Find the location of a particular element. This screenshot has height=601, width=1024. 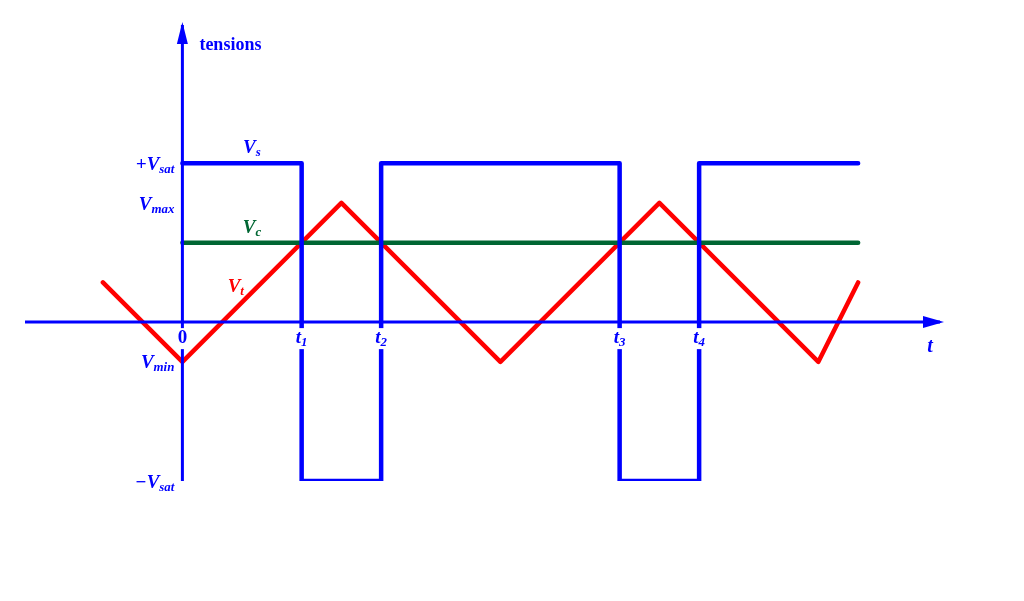

annotation: V$_{max}$ is located at coordinates (156, 204).